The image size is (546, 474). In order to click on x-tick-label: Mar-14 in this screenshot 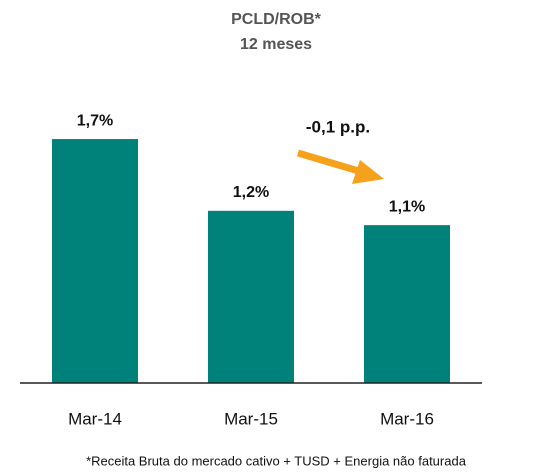, I will do `click(95, 418)`.